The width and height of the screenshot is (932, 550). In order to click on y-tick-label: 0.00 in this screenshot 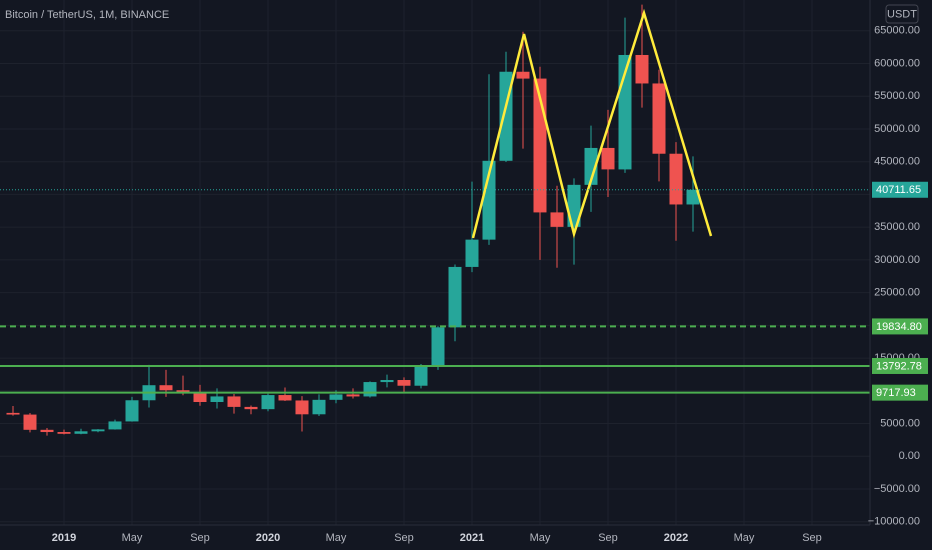, I will do `click(909, 456)`.